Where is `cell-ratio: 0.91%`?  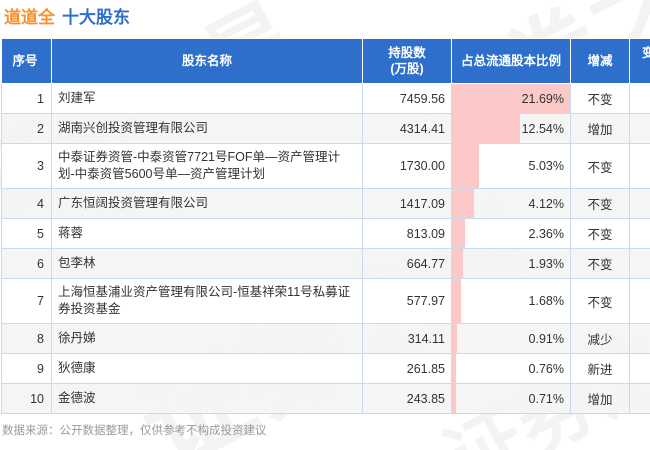 cell-ratio: 0.91% is located at coordinates (511, 338).